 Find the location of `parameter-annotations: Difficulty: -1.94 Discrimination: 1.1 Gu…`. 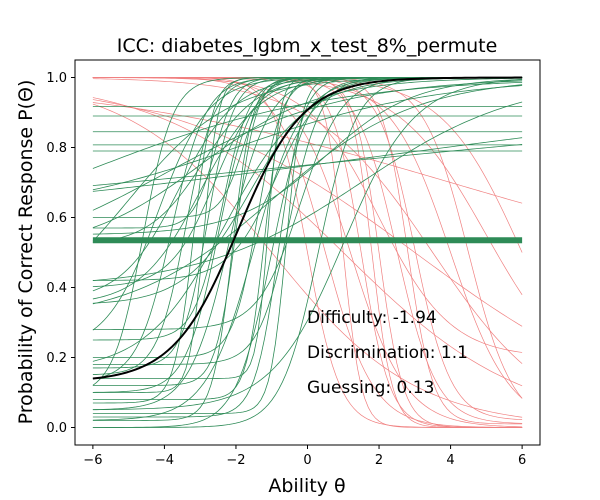

parameter-annotations: Difficulty: -1.94 Discrimination: 1.1 Gu… is located at coordinates (387, 353).